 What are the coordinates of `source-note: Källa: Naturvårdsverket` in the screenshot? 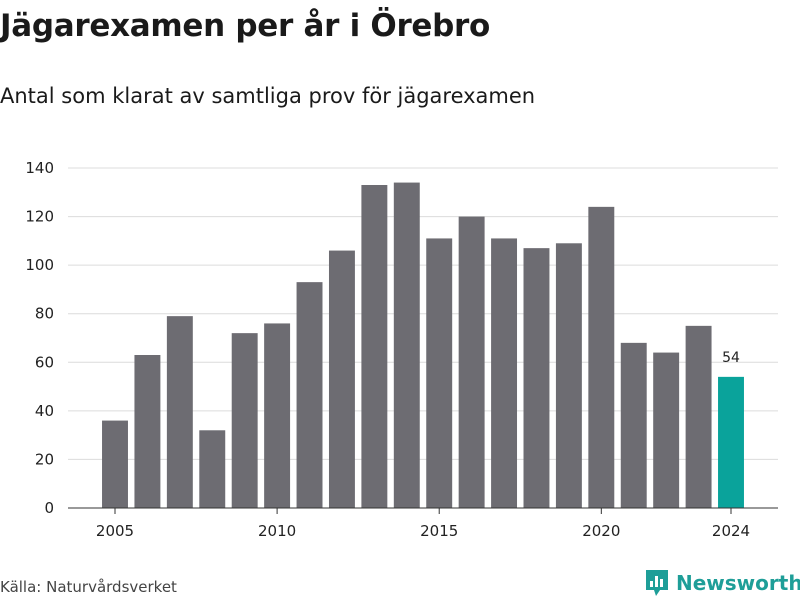 It's located at (88, 587).